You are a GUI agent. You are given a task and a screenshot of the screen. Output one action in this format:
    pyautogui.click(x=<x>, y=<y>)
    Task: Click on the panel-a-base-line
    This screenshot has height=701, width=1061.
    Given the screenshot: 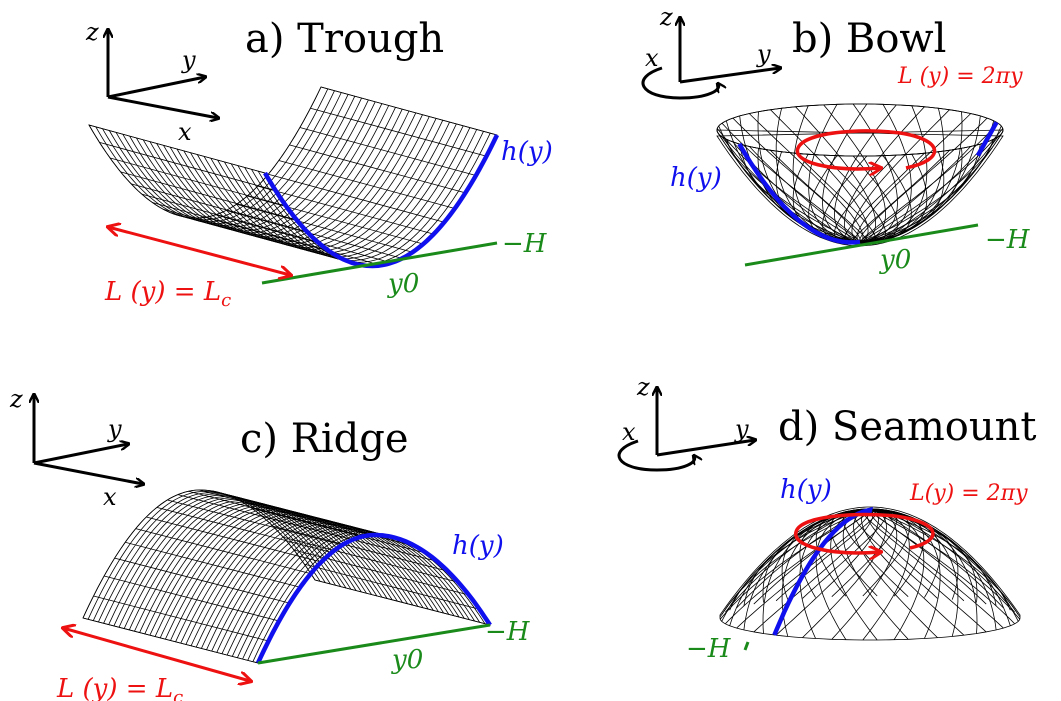 What is the action you would take?
    pyautogui.click(x=379, y=263)
    